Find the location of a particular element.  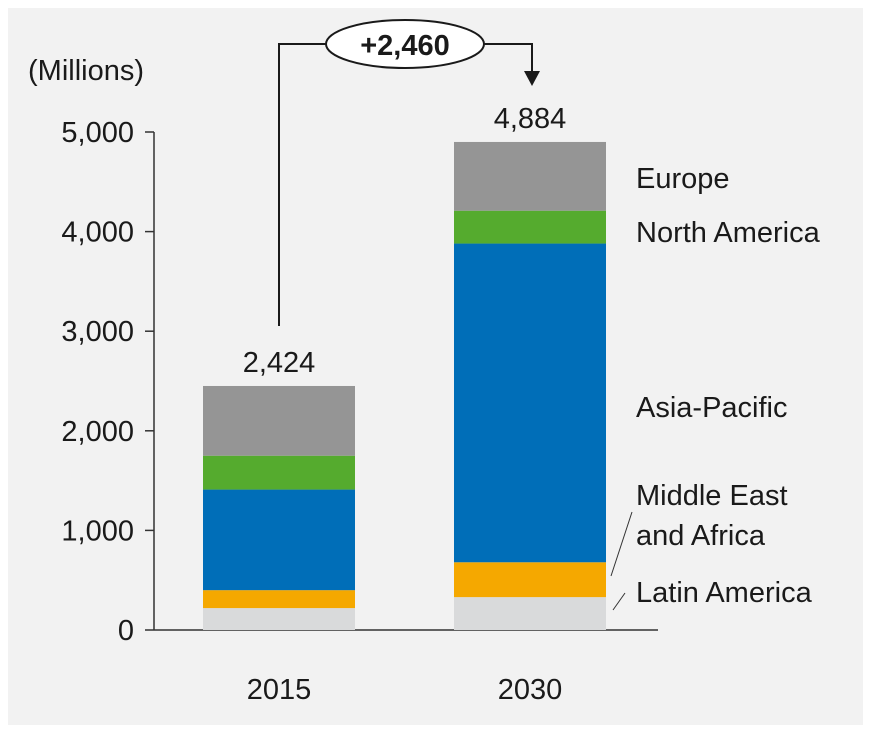

bar-segment-2015-latin-america is located at coordinates (279, 619).